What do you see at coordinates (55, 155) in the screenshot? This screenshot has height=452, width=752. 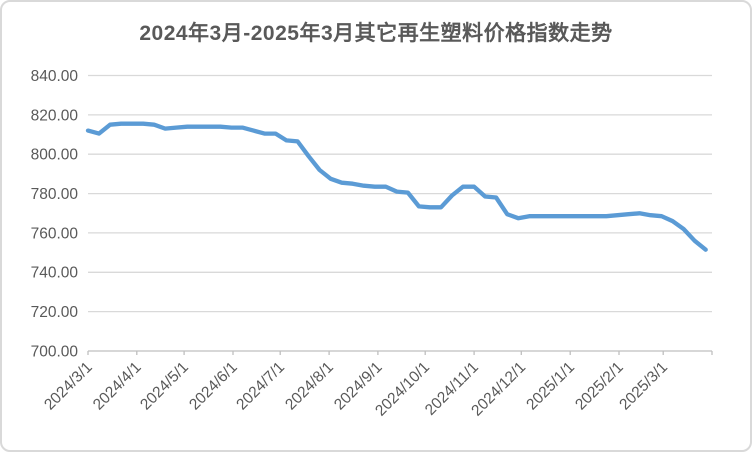 I see `y-axis-label: 800.00` at bounding box center [55, 155].